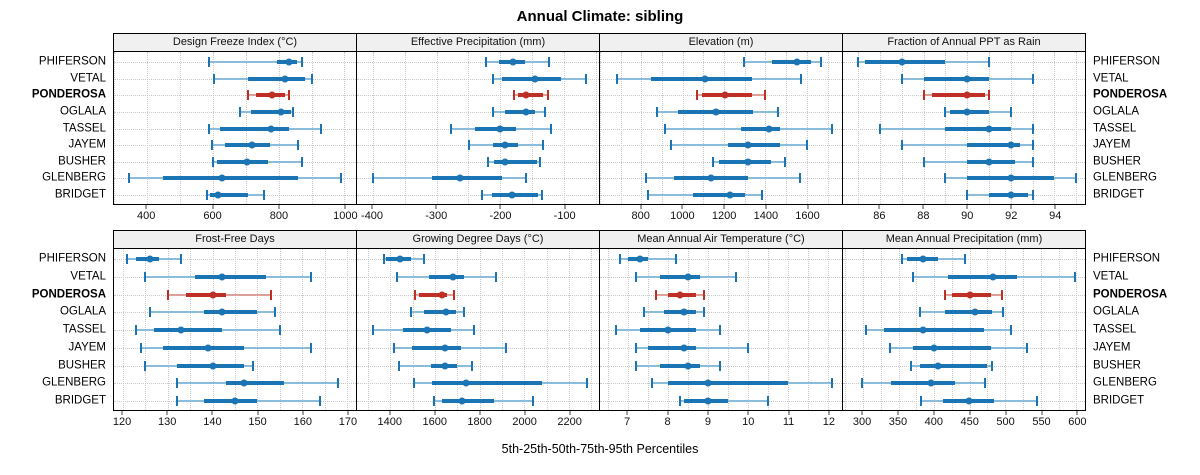  What do you see at coordinates (600, 16) in the screenshot?
I see `figure-title: Annual Climate: sibling` at bounding box center [600, 16].